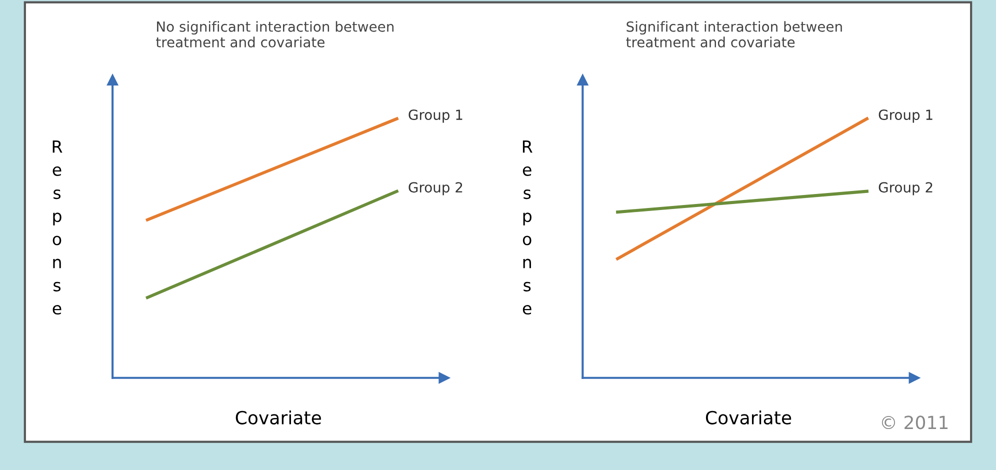  I want to click on chart-title: No significant interaction between treatment and covariate, so click(275, 34).